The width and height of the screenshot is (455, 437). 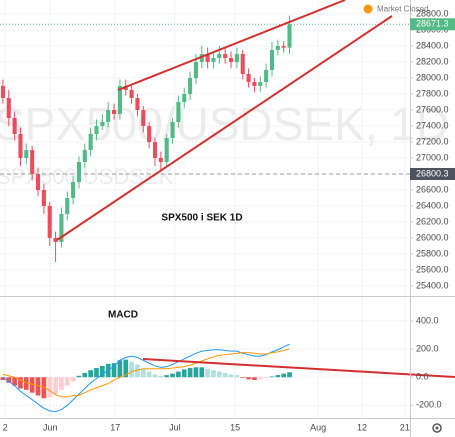 I want to click on y-tick-label: 27600.0, so click(x=432, y=109).